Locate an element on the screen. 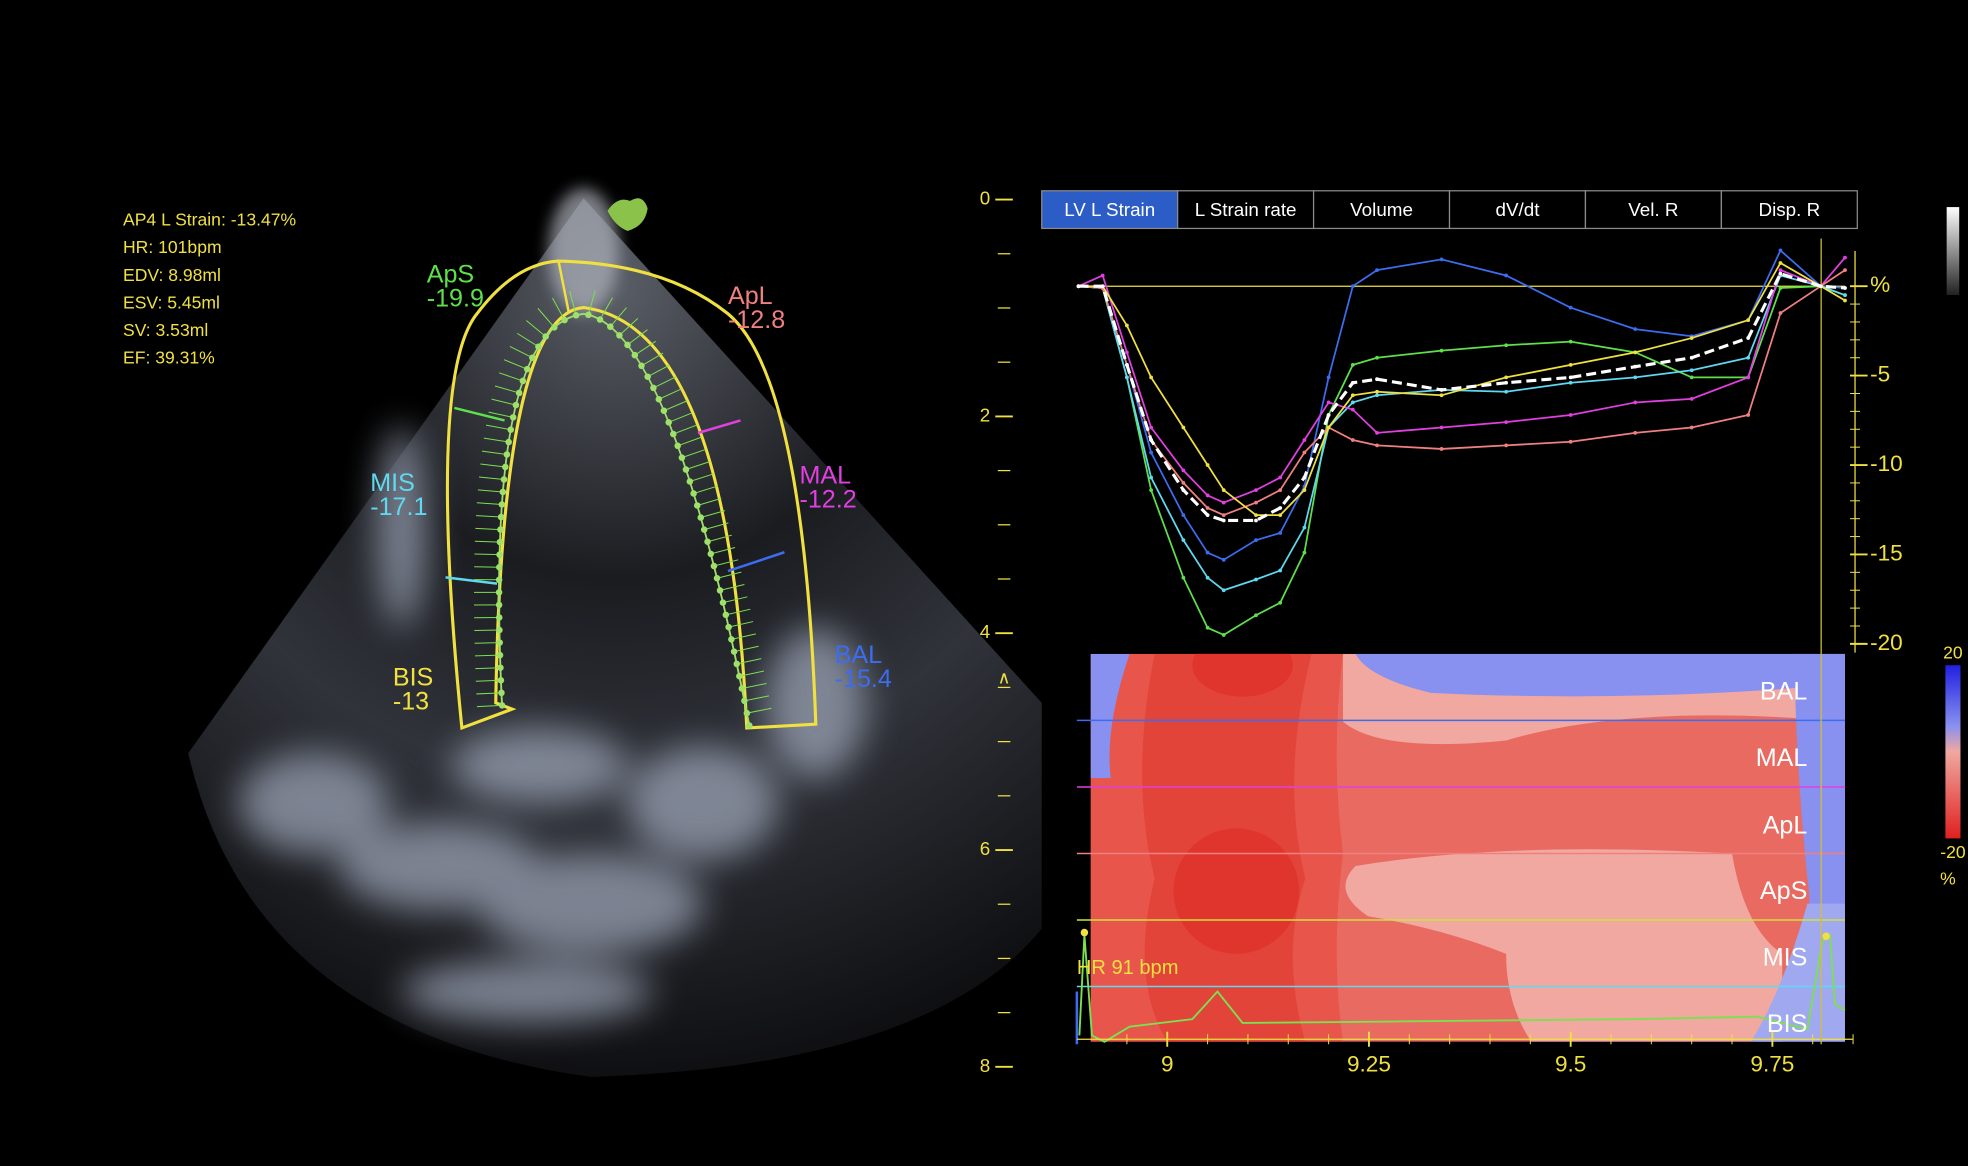 The image size is (1968, 1166). tab-label: Disp. R is located at coordinates (1789, 209).